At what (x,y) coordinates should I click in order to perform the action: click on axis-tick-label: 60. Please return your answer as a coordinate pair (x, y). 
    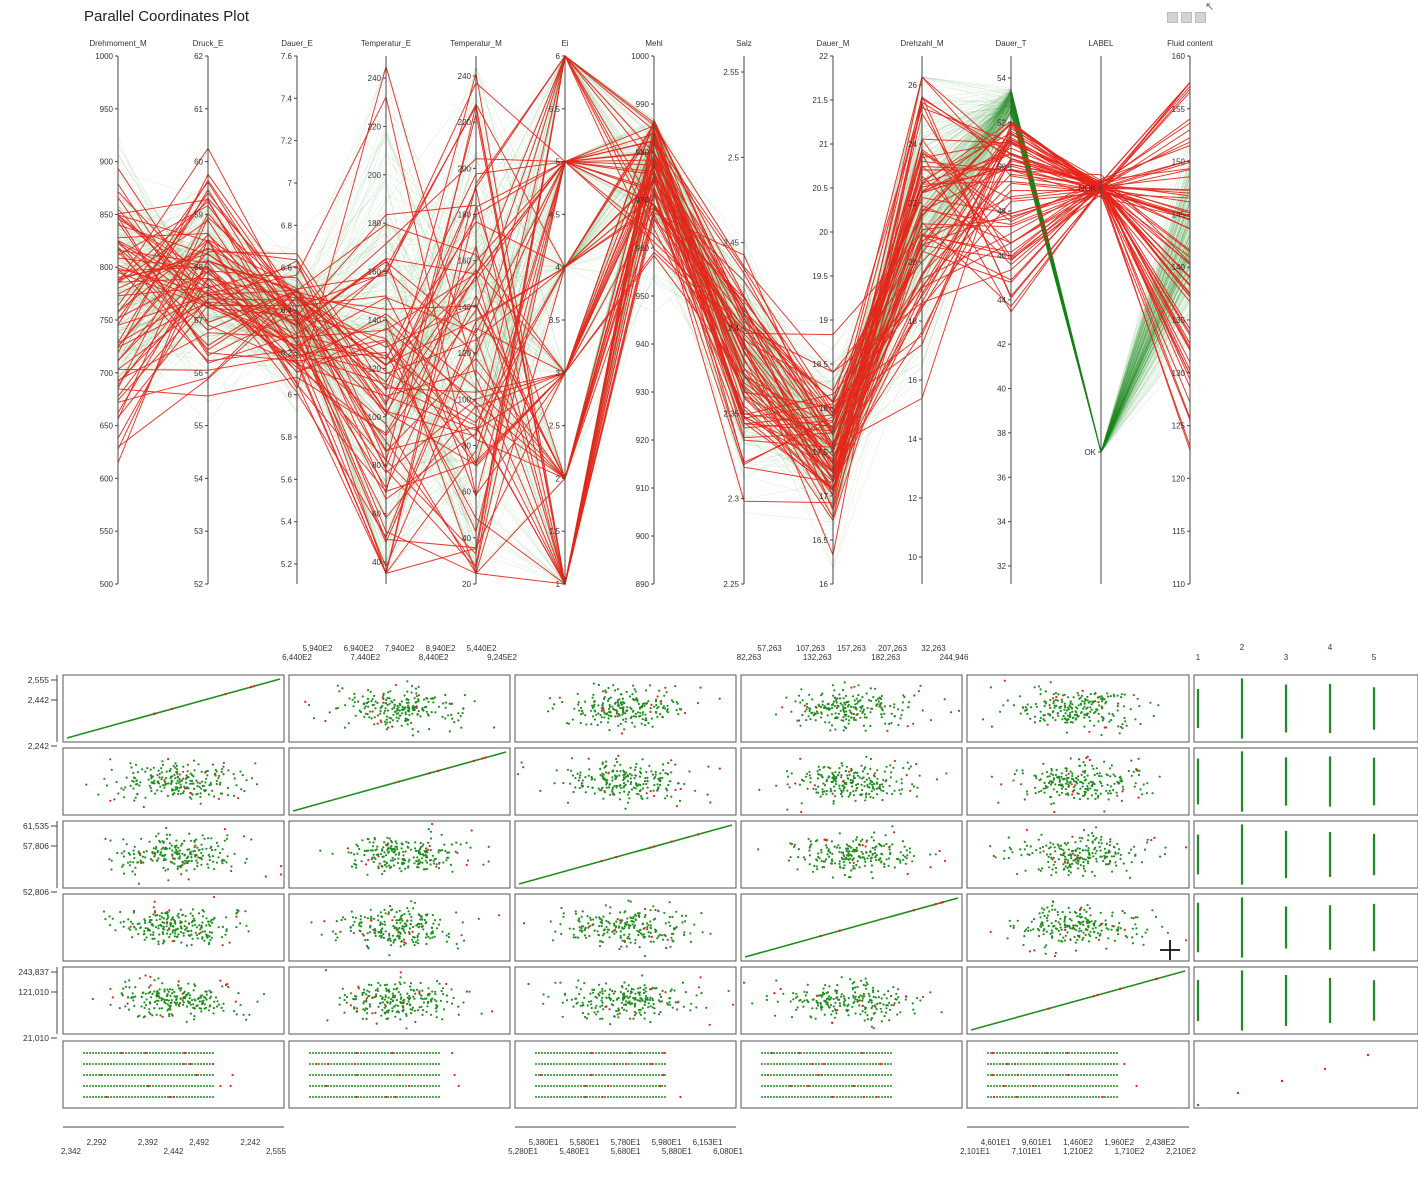
    Looking at the image, I should click on (466, 492).